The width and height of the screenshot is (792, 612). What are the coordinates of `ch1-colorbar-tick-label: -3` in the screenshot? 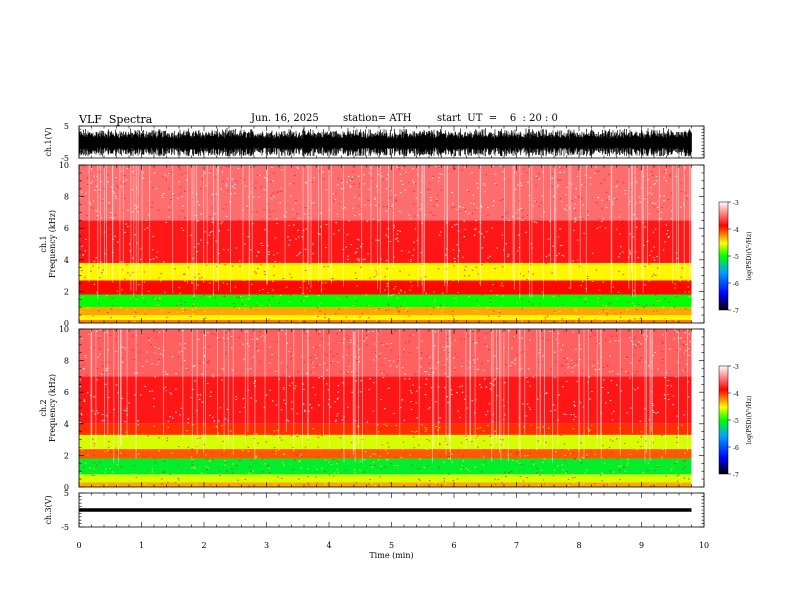 It's located at (736, 203).